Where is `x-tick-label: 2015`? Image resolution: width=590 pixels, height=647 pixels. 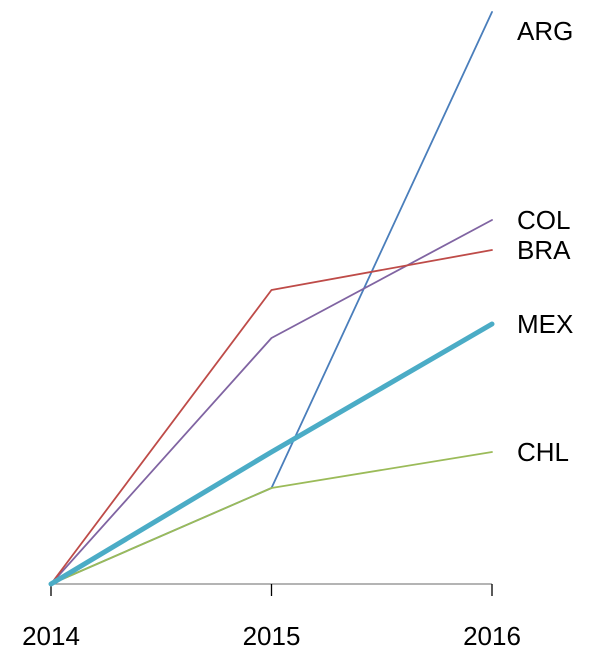 x-tick-label: 2015 is located at coordinates (272, 634).